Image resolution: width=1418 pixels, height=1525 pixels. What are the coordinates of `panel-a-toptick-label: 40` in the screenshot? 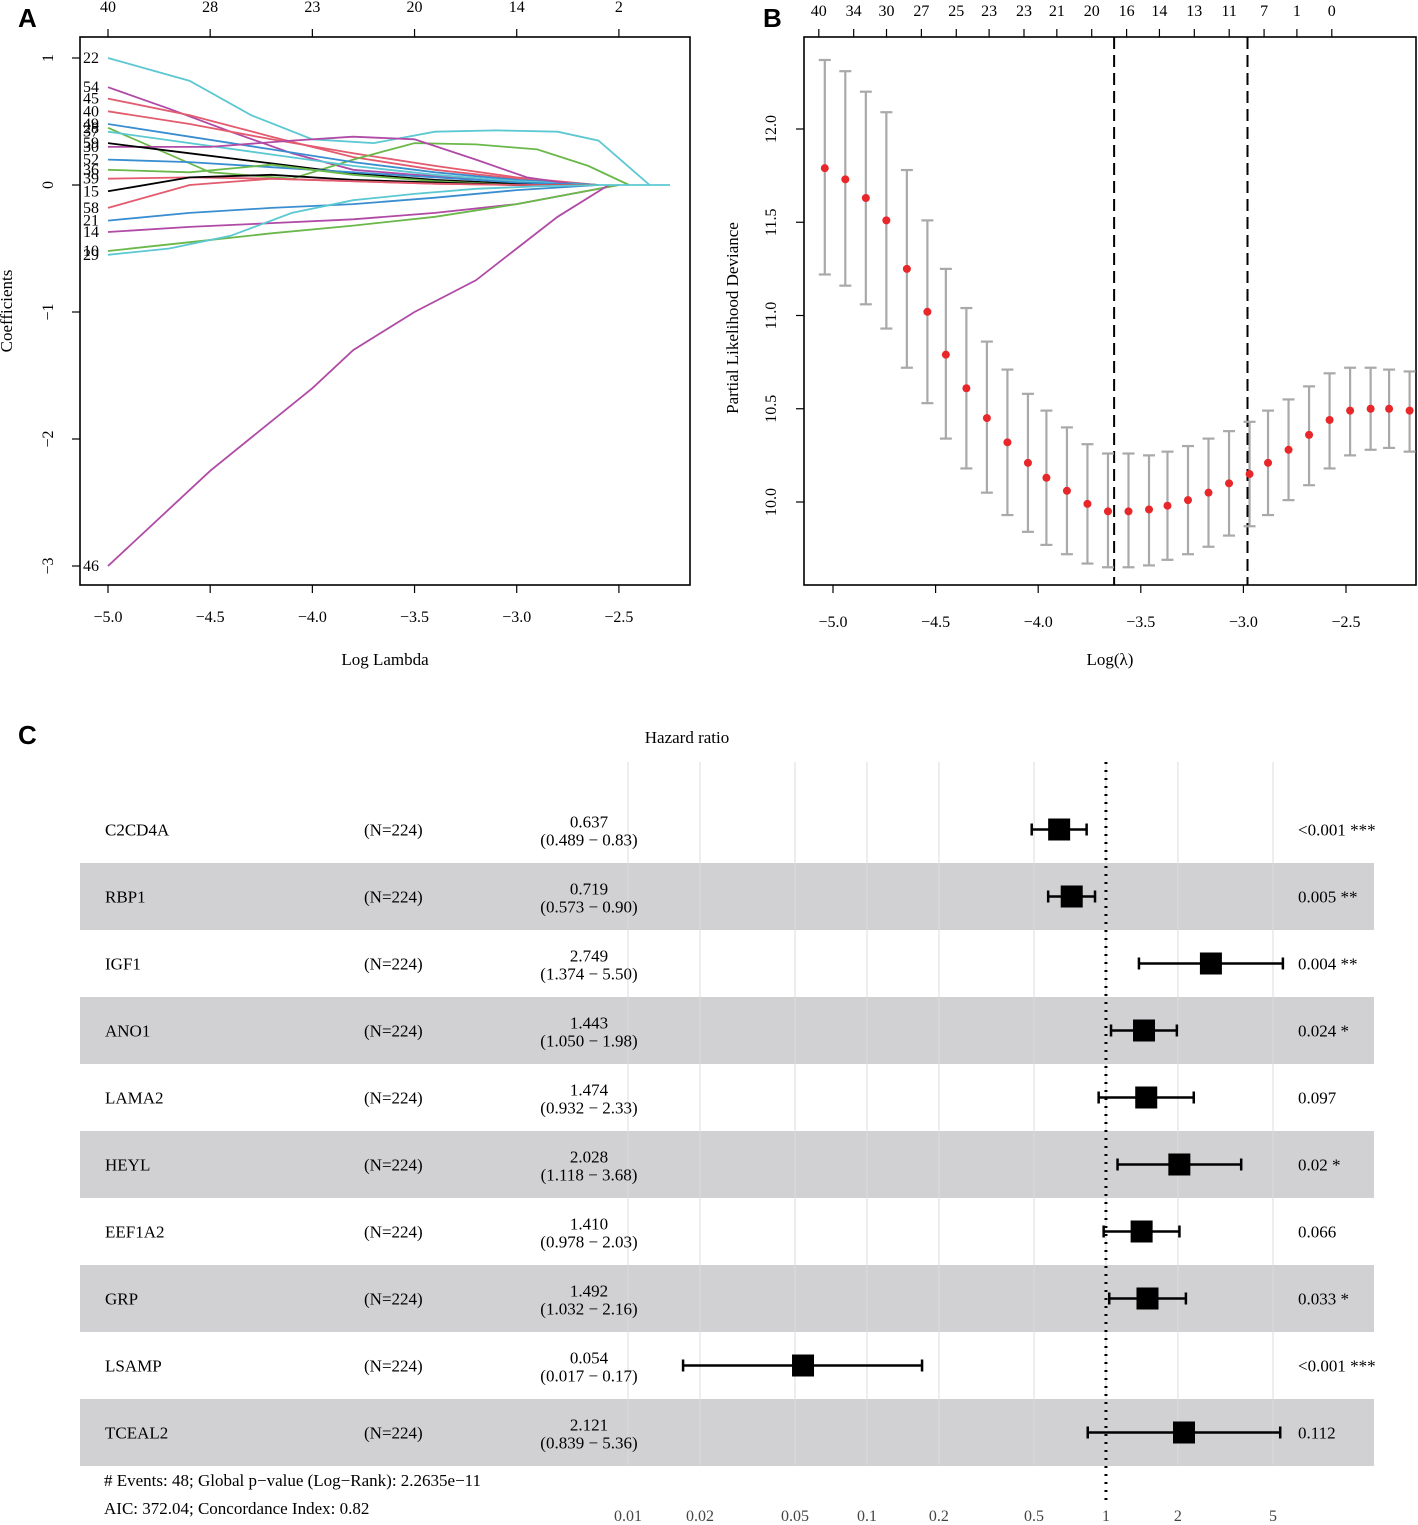 It's located at (108, 8).